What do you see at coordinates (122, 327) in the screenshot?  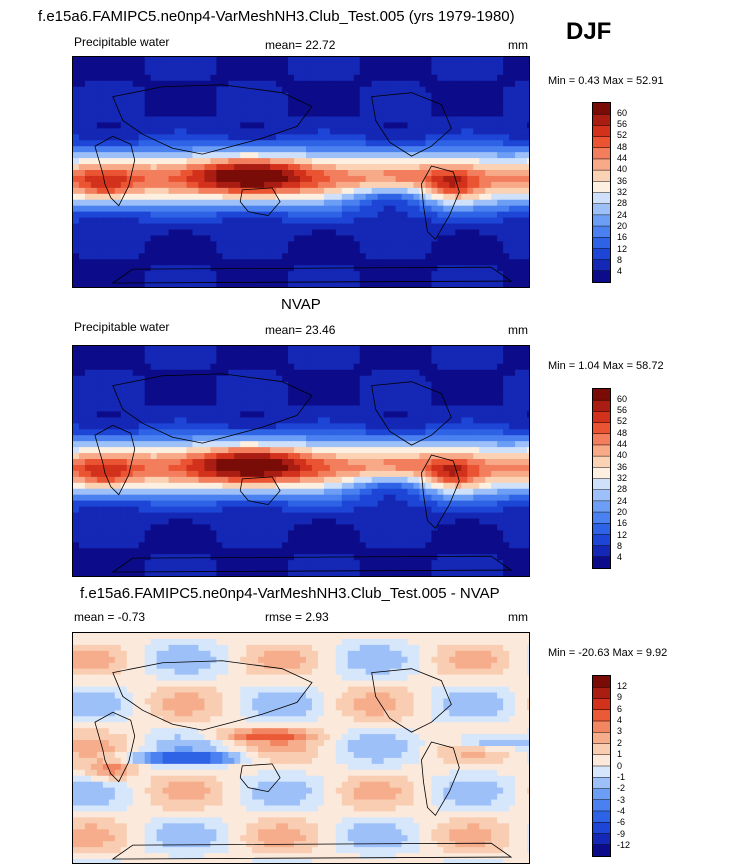 I see `panel2-variable-label: Precipitable water` at bounding box center [122, 327].